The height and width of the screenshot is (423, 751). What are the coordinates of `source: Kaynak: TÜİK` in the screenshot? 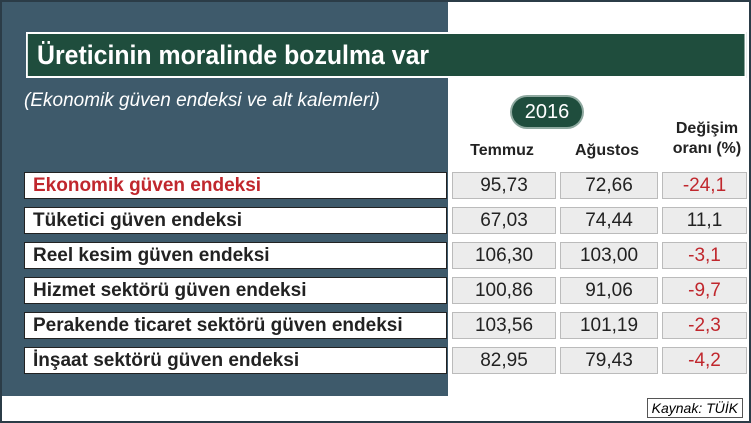 It's located at (694, 408).